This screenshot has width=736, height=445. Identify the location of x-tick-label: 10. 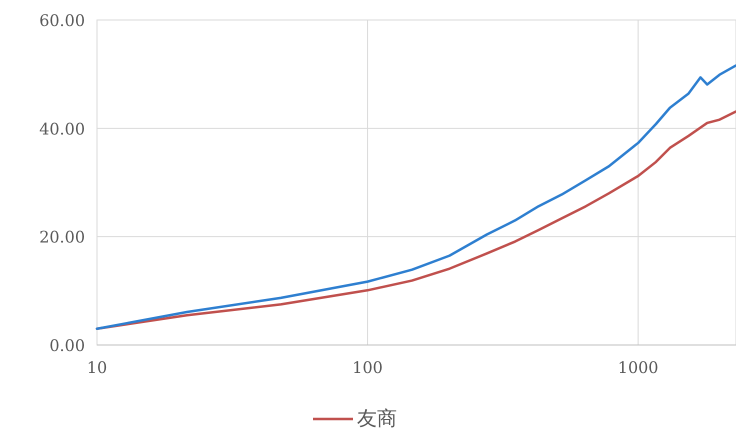
(97, 367).